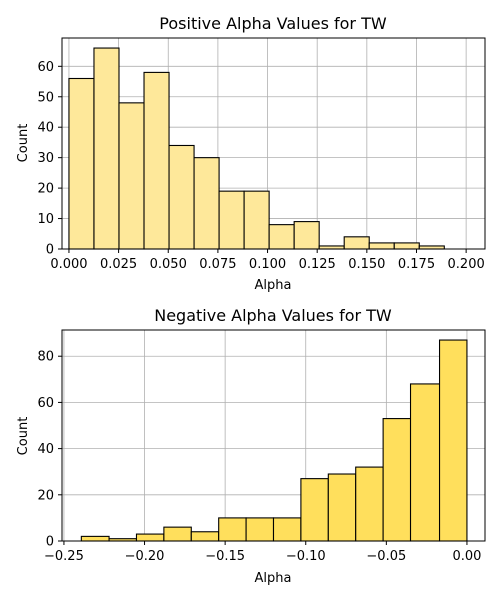 This screenshot has height=600, width=500. Describe the element at coordinates (466, 264) in the screenshot. I see `x-tick-label: 0.200` at that location.